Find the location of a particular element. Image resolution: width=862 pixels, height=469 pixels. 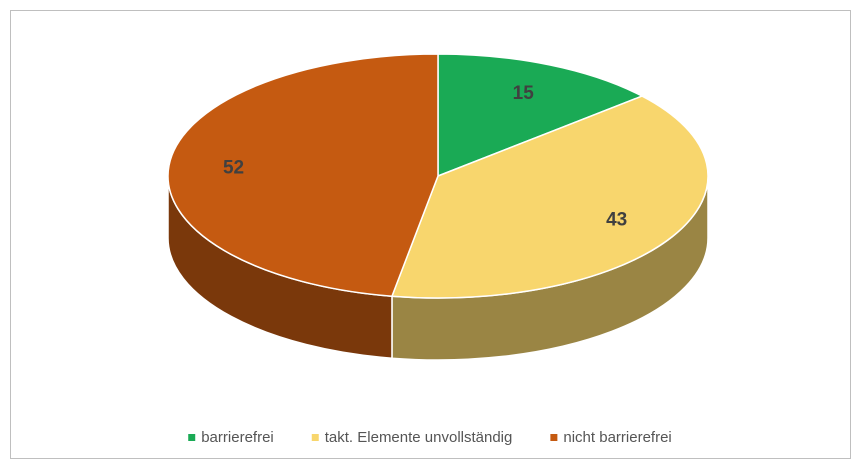

data-label: 52 is located at coordinates (233, 167).